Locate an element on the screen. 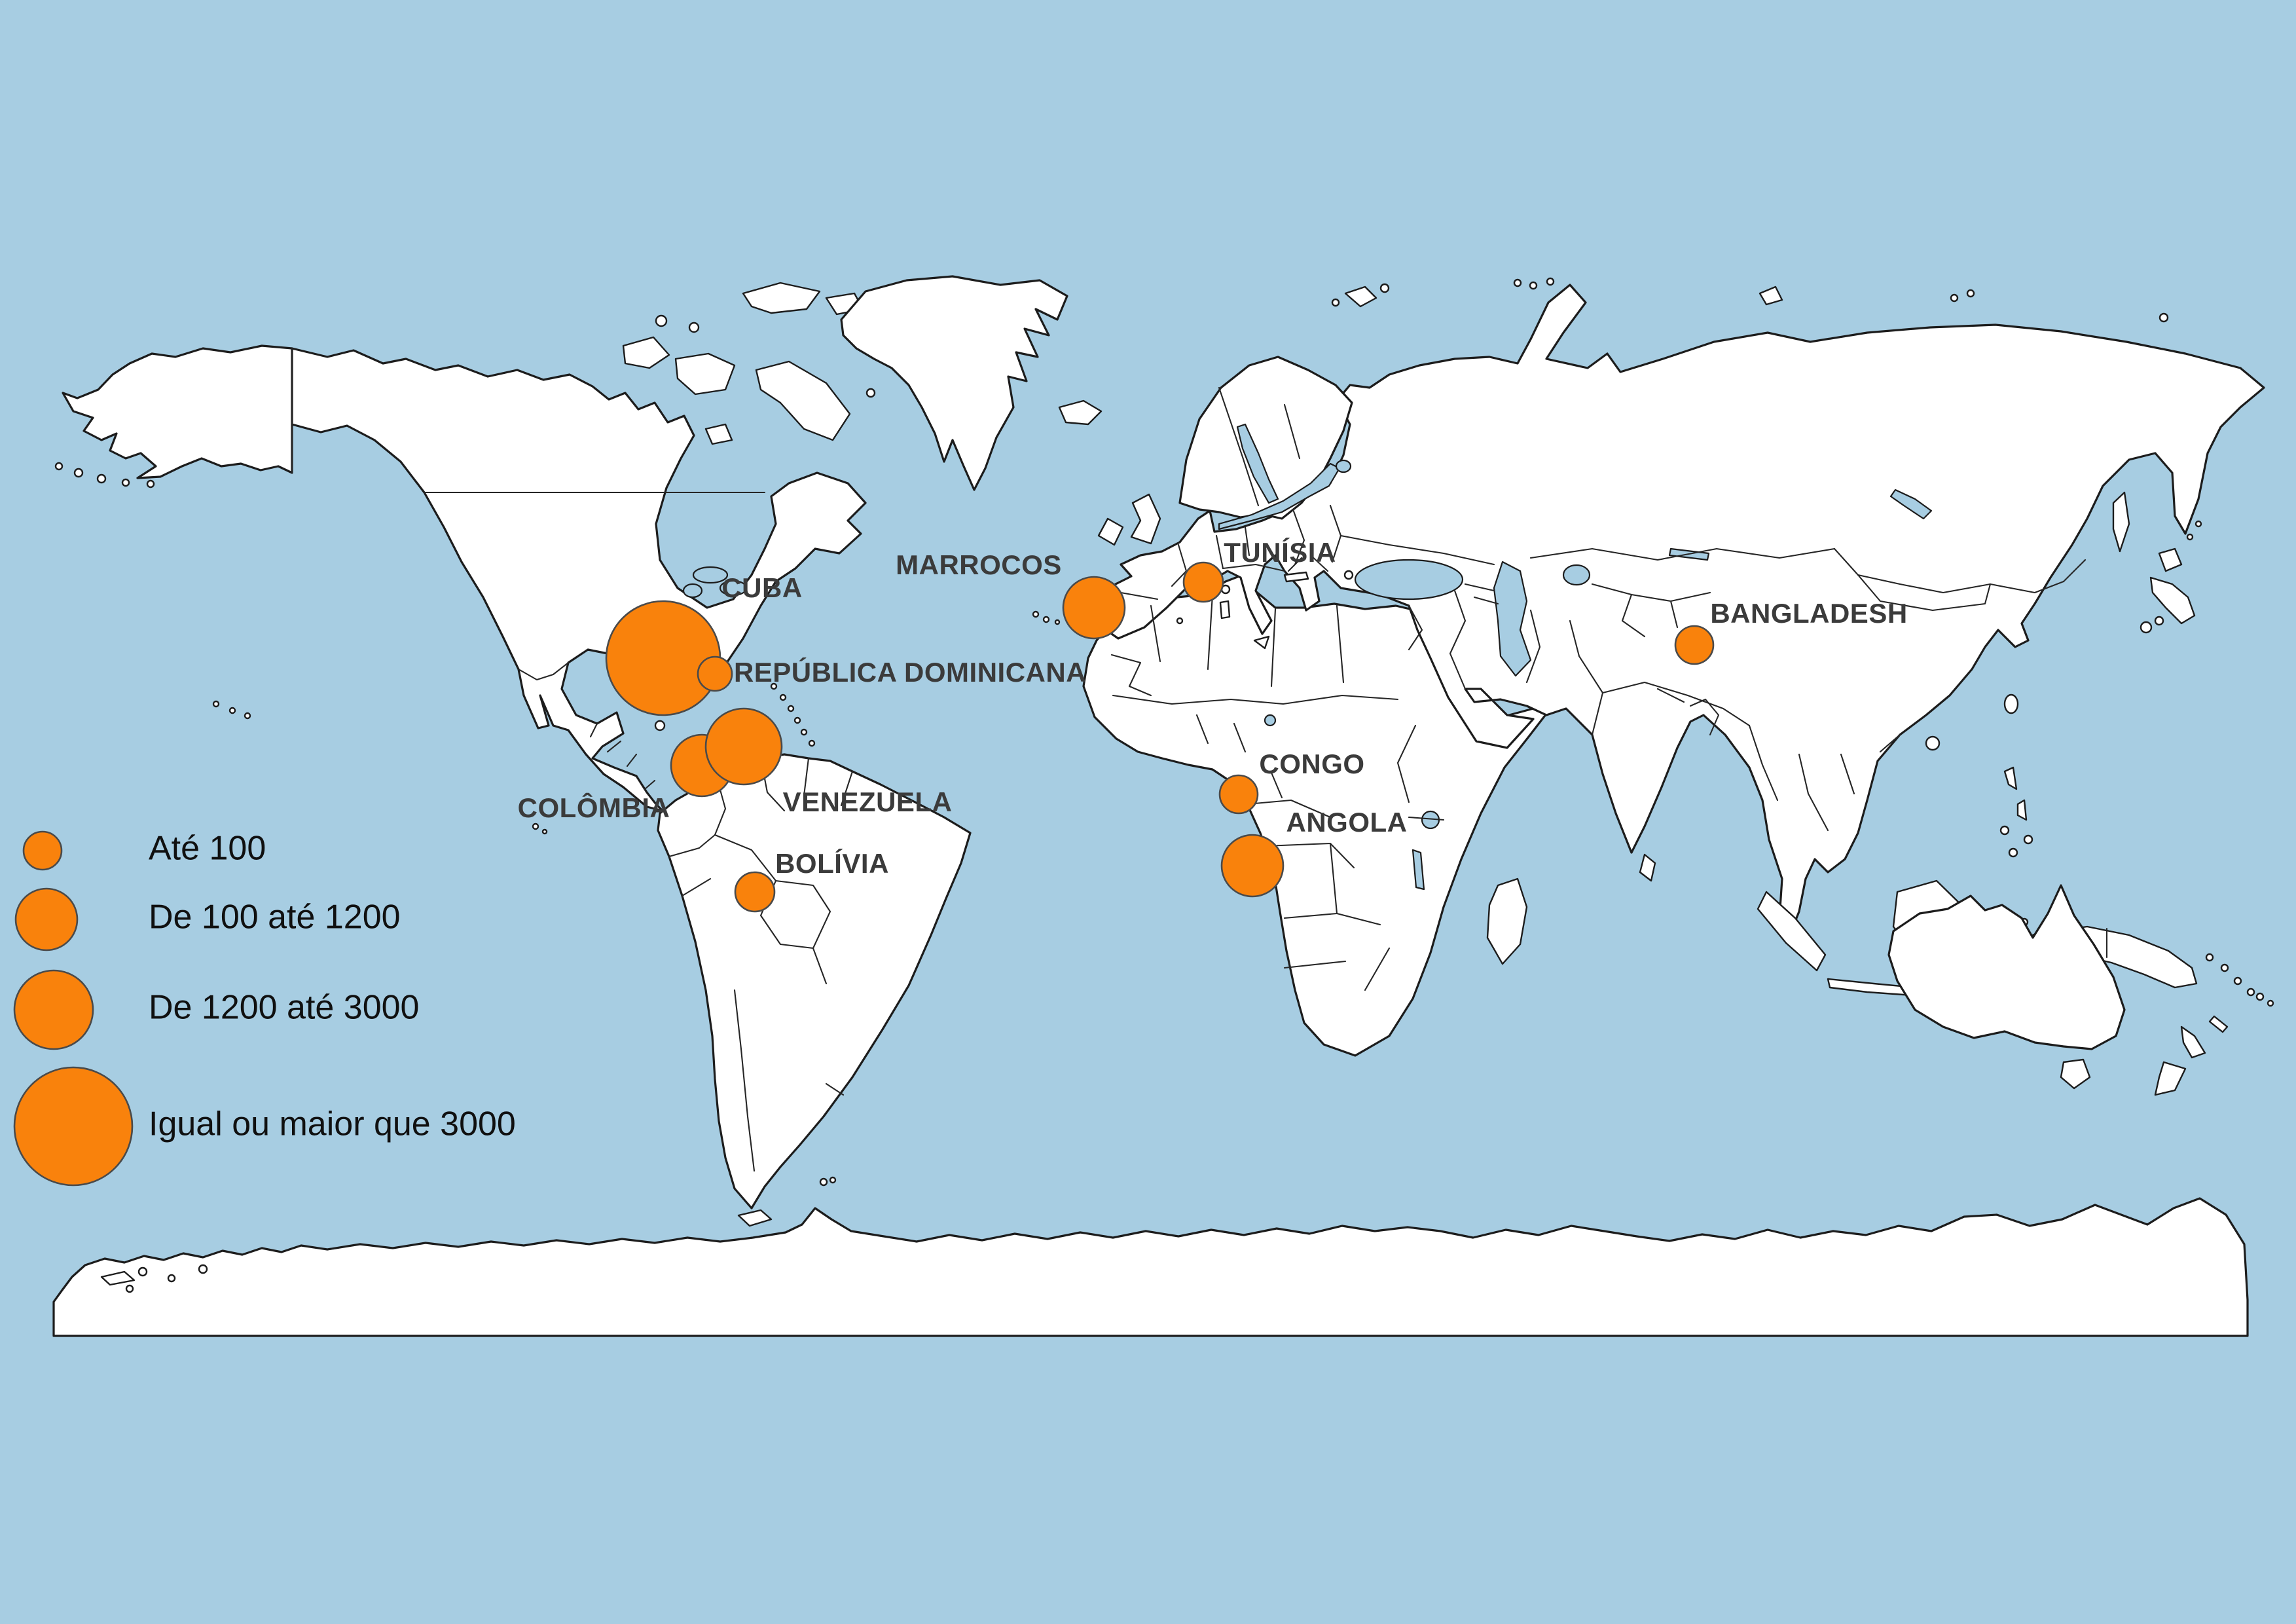 The image size is (2296, 1624). label-bolivia: BOLÍVIA is located at coordinates (832, 863).